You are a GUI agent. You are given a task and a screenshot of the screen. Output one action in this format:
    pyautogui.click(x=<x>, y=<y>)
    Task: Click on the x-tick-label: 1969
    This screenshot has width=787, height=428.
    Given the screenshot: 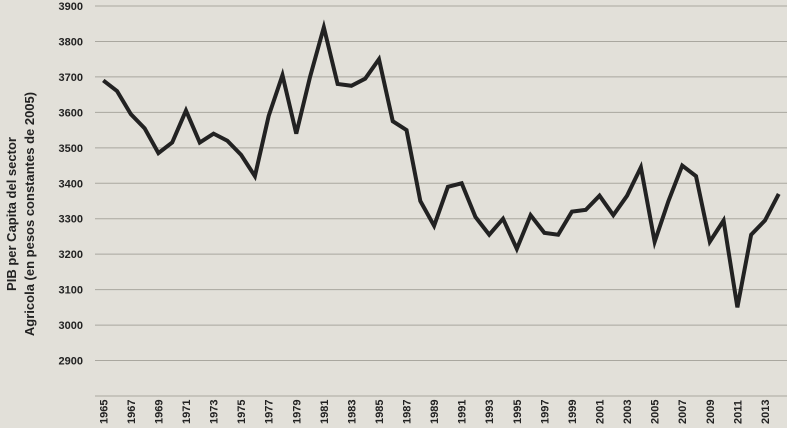 What is the action you would take?
    pyautogui.click(x=159, y=412)
    